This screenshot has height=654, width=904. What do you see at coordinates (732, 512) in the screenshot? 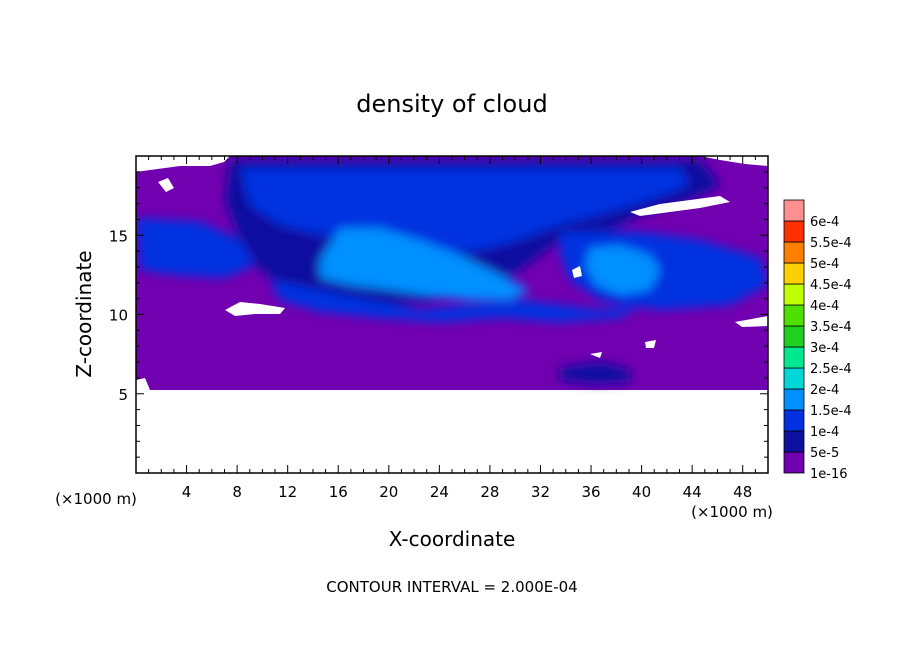
I see `x-unit-right: (×1000 m)` at bounding box center [732, 512].